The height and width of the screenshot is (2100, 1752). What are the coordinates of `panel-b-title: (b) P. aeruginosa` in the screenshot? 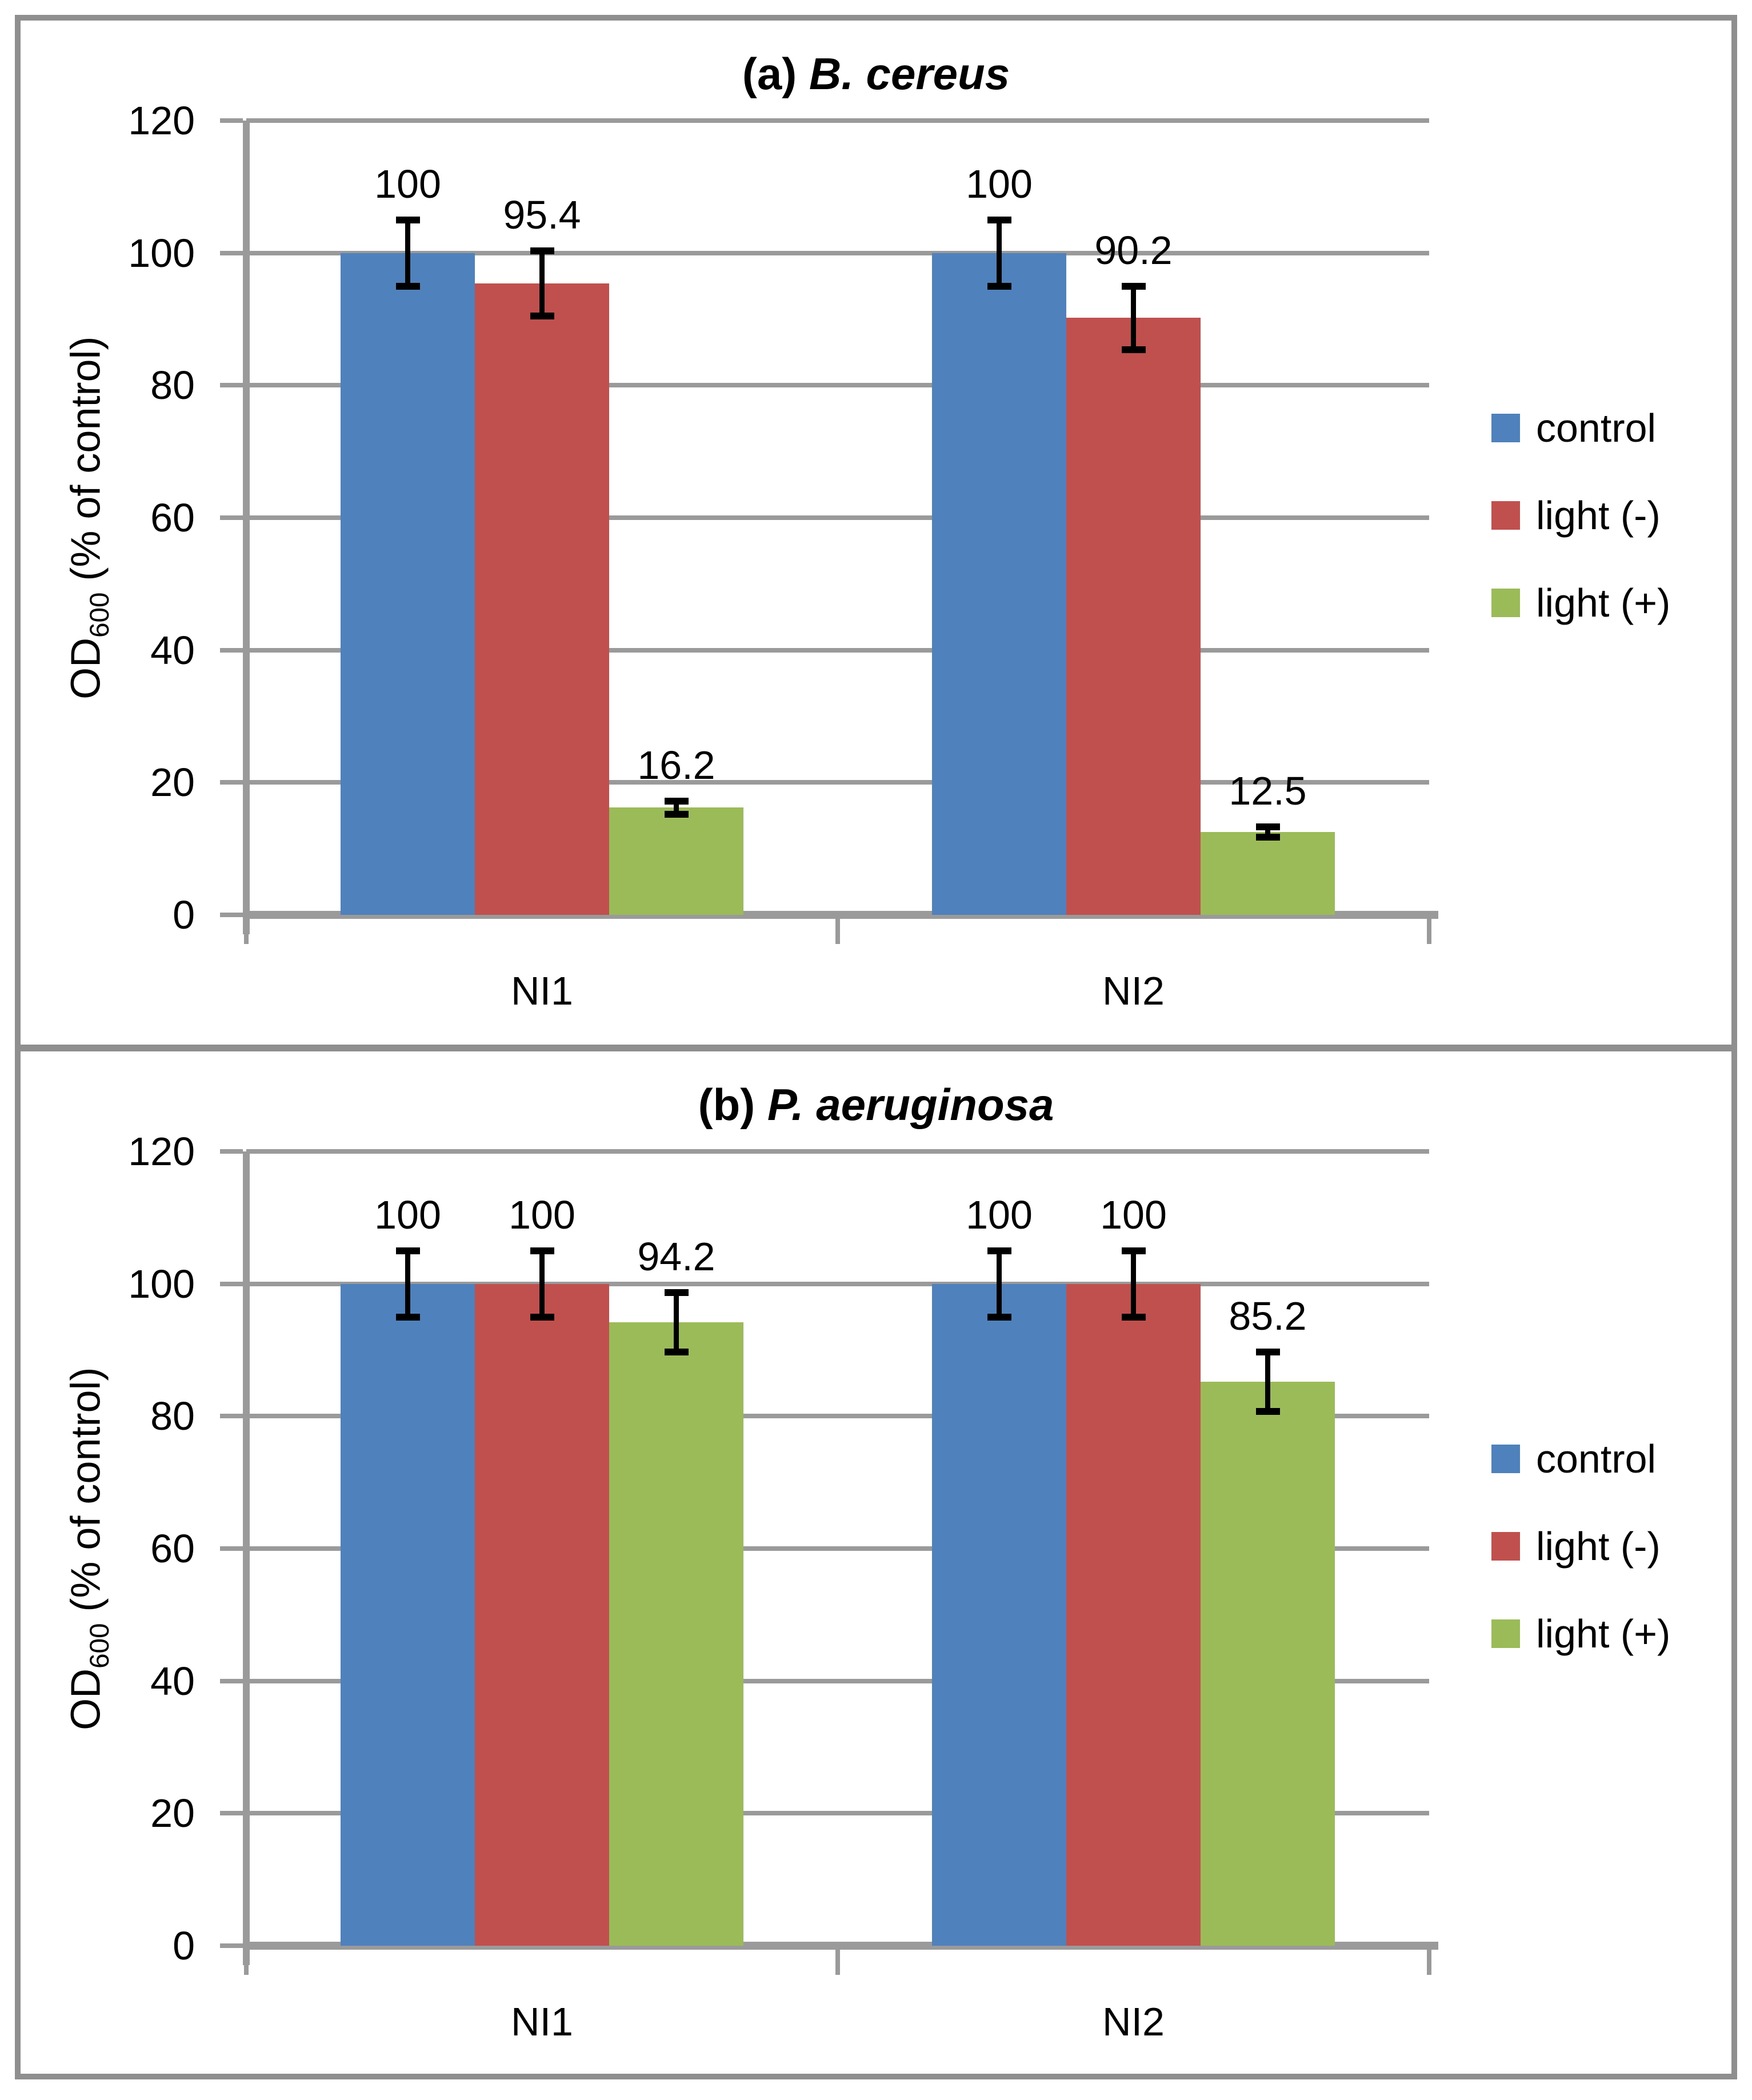 It's located at (876, 1104).